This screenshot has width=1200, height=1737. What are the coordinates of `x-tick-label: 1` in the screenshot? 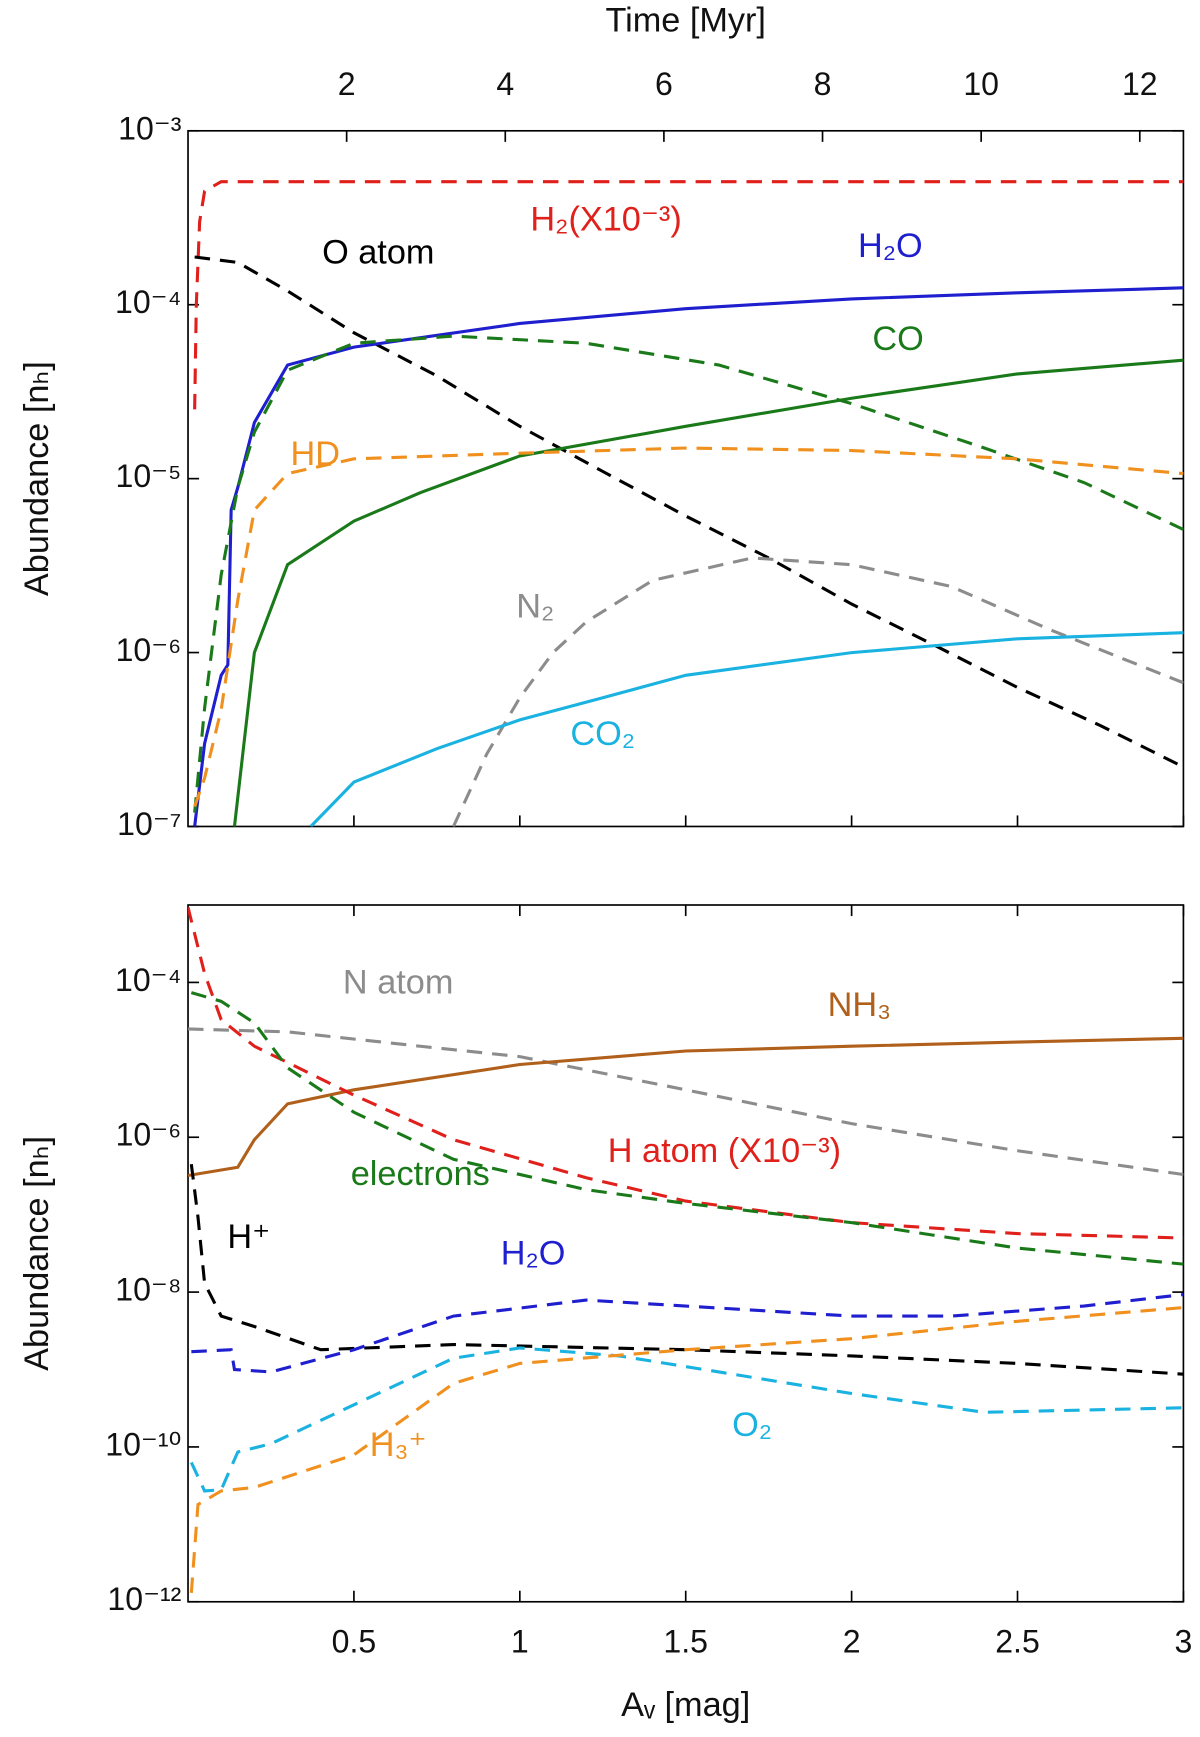 It's located at (520, 1641).